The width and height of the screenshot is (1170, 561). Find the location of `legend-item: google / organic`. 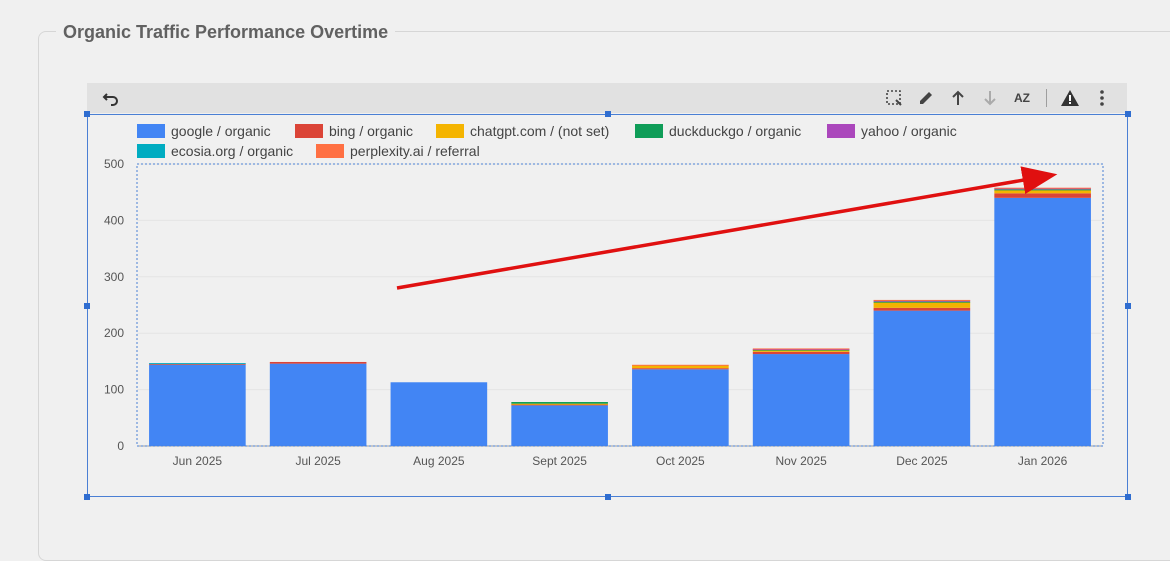

legend-item: google / organic is located at coordinates (204, 131).